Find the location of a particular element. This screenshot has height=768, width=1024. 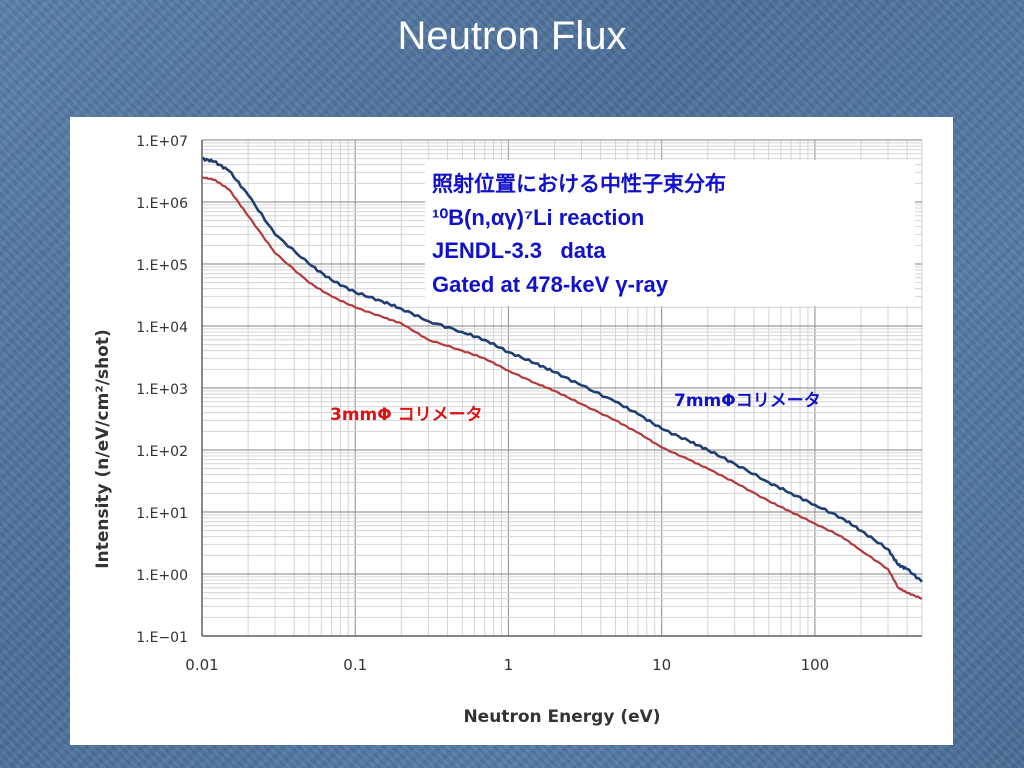

x-tick-label: 100 is located at coordinates (815, 665).